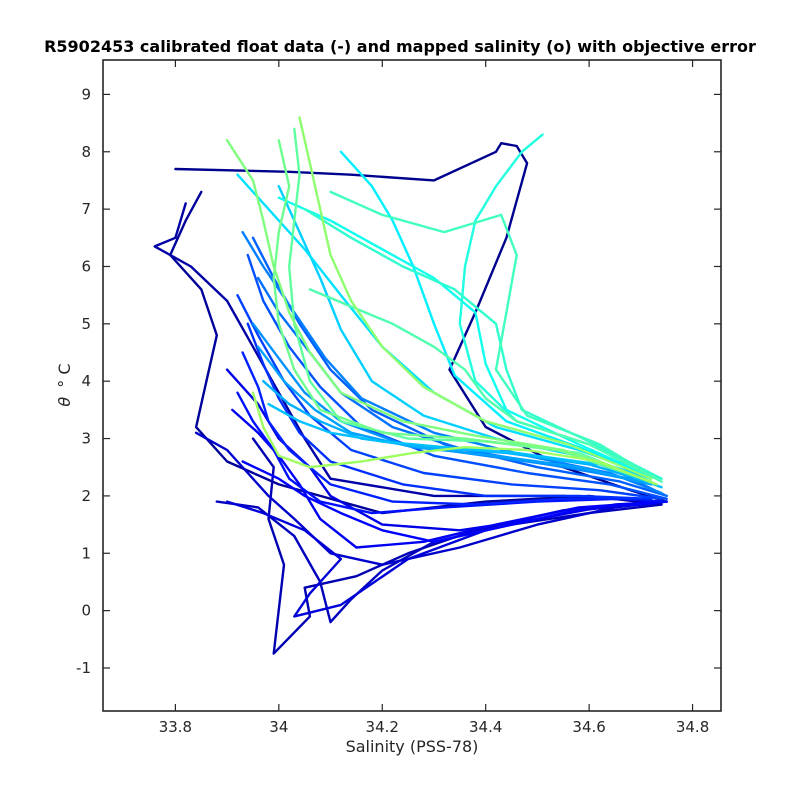  Describe the element at coordinates (588, 727) in the screenshot. I see `x-tick-label: 34.6` at that location.